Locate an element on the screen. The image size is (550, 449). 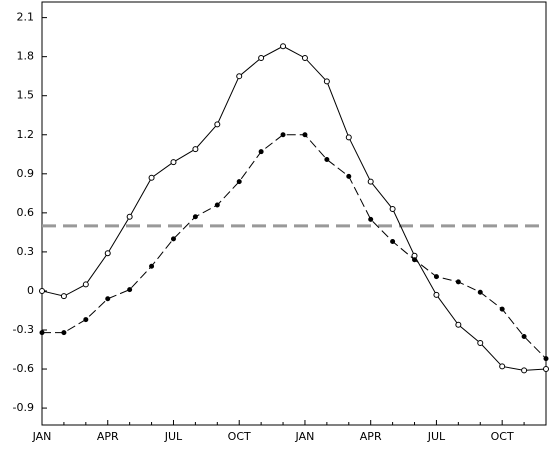
y-tick-label: 2.1 is located at coordinates (26, 17).